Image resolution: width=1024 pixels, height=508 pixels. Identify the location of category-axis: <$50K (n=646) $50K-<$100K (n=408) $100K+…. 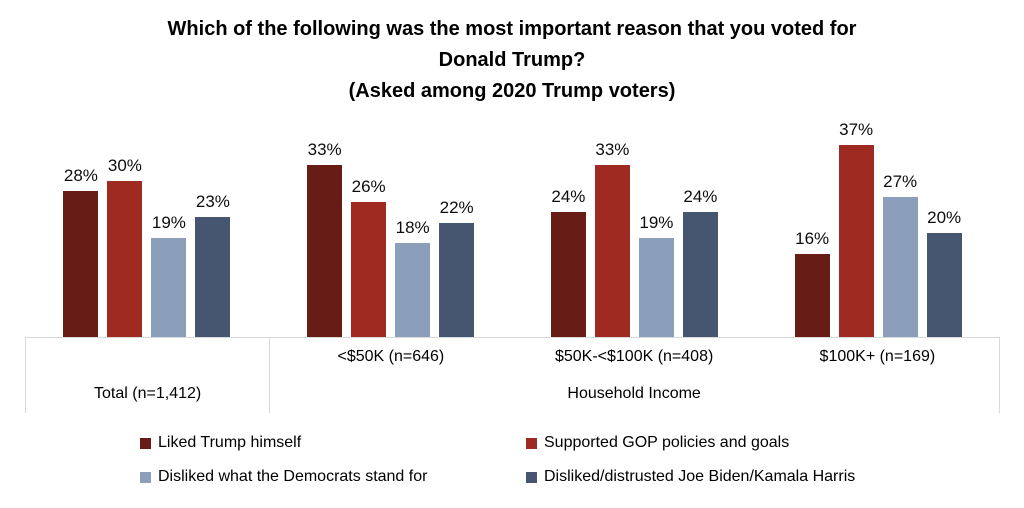
(512, 375).